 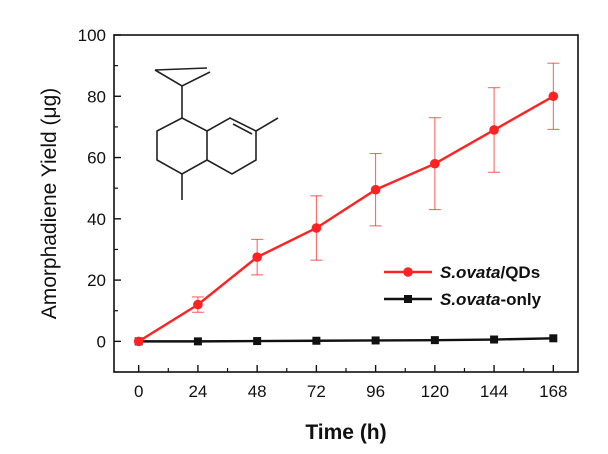 What do you see at coordinates (96, 158) in the screenshot?
I see `y-tick-label: 60` at bounding box center [96, 158].